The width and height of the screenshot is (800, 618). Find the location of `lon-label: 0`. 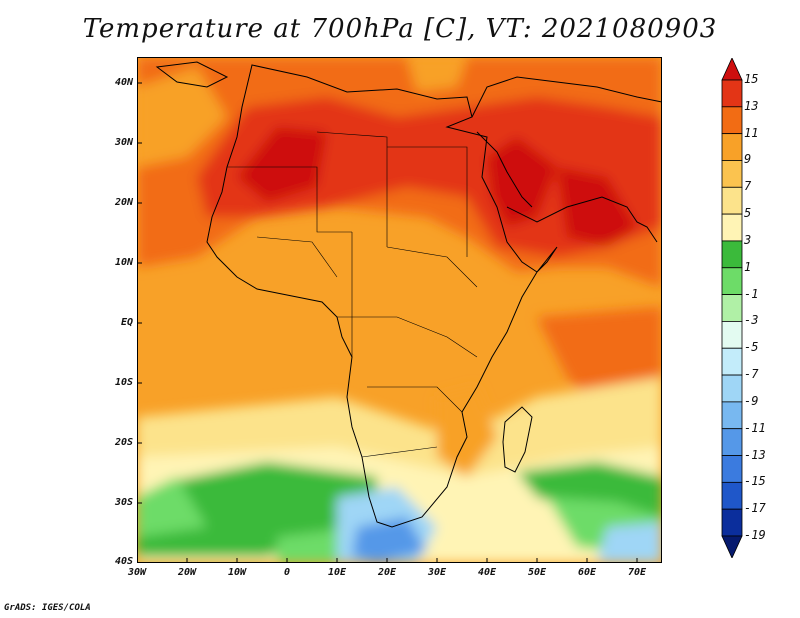

lon-label: 0 is located at coordinates (287, 572).